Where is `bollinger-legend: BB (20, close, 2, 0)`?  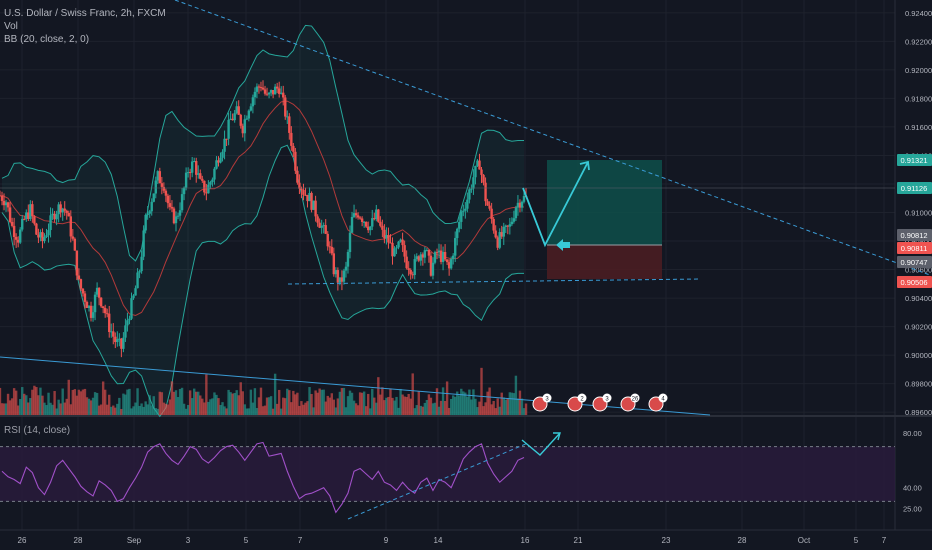 bollinger-legend: BB (20, close, 2, 0) is located at coordinates (47, 39).